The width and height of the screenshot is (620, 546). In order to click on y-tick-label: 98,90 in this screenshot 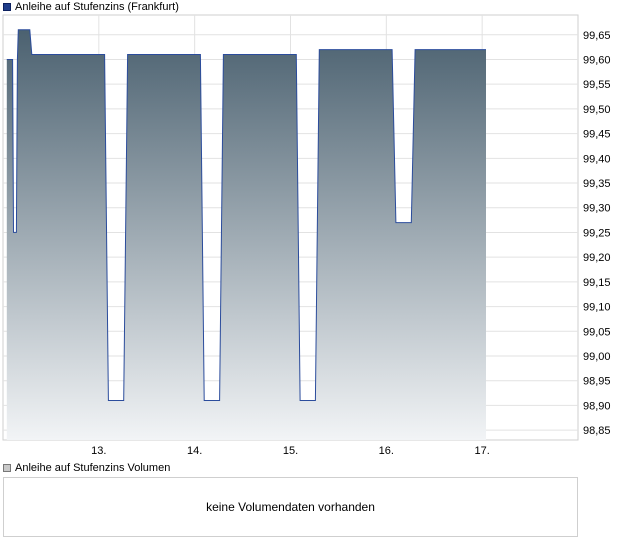, I will do `click(597, 406)`.